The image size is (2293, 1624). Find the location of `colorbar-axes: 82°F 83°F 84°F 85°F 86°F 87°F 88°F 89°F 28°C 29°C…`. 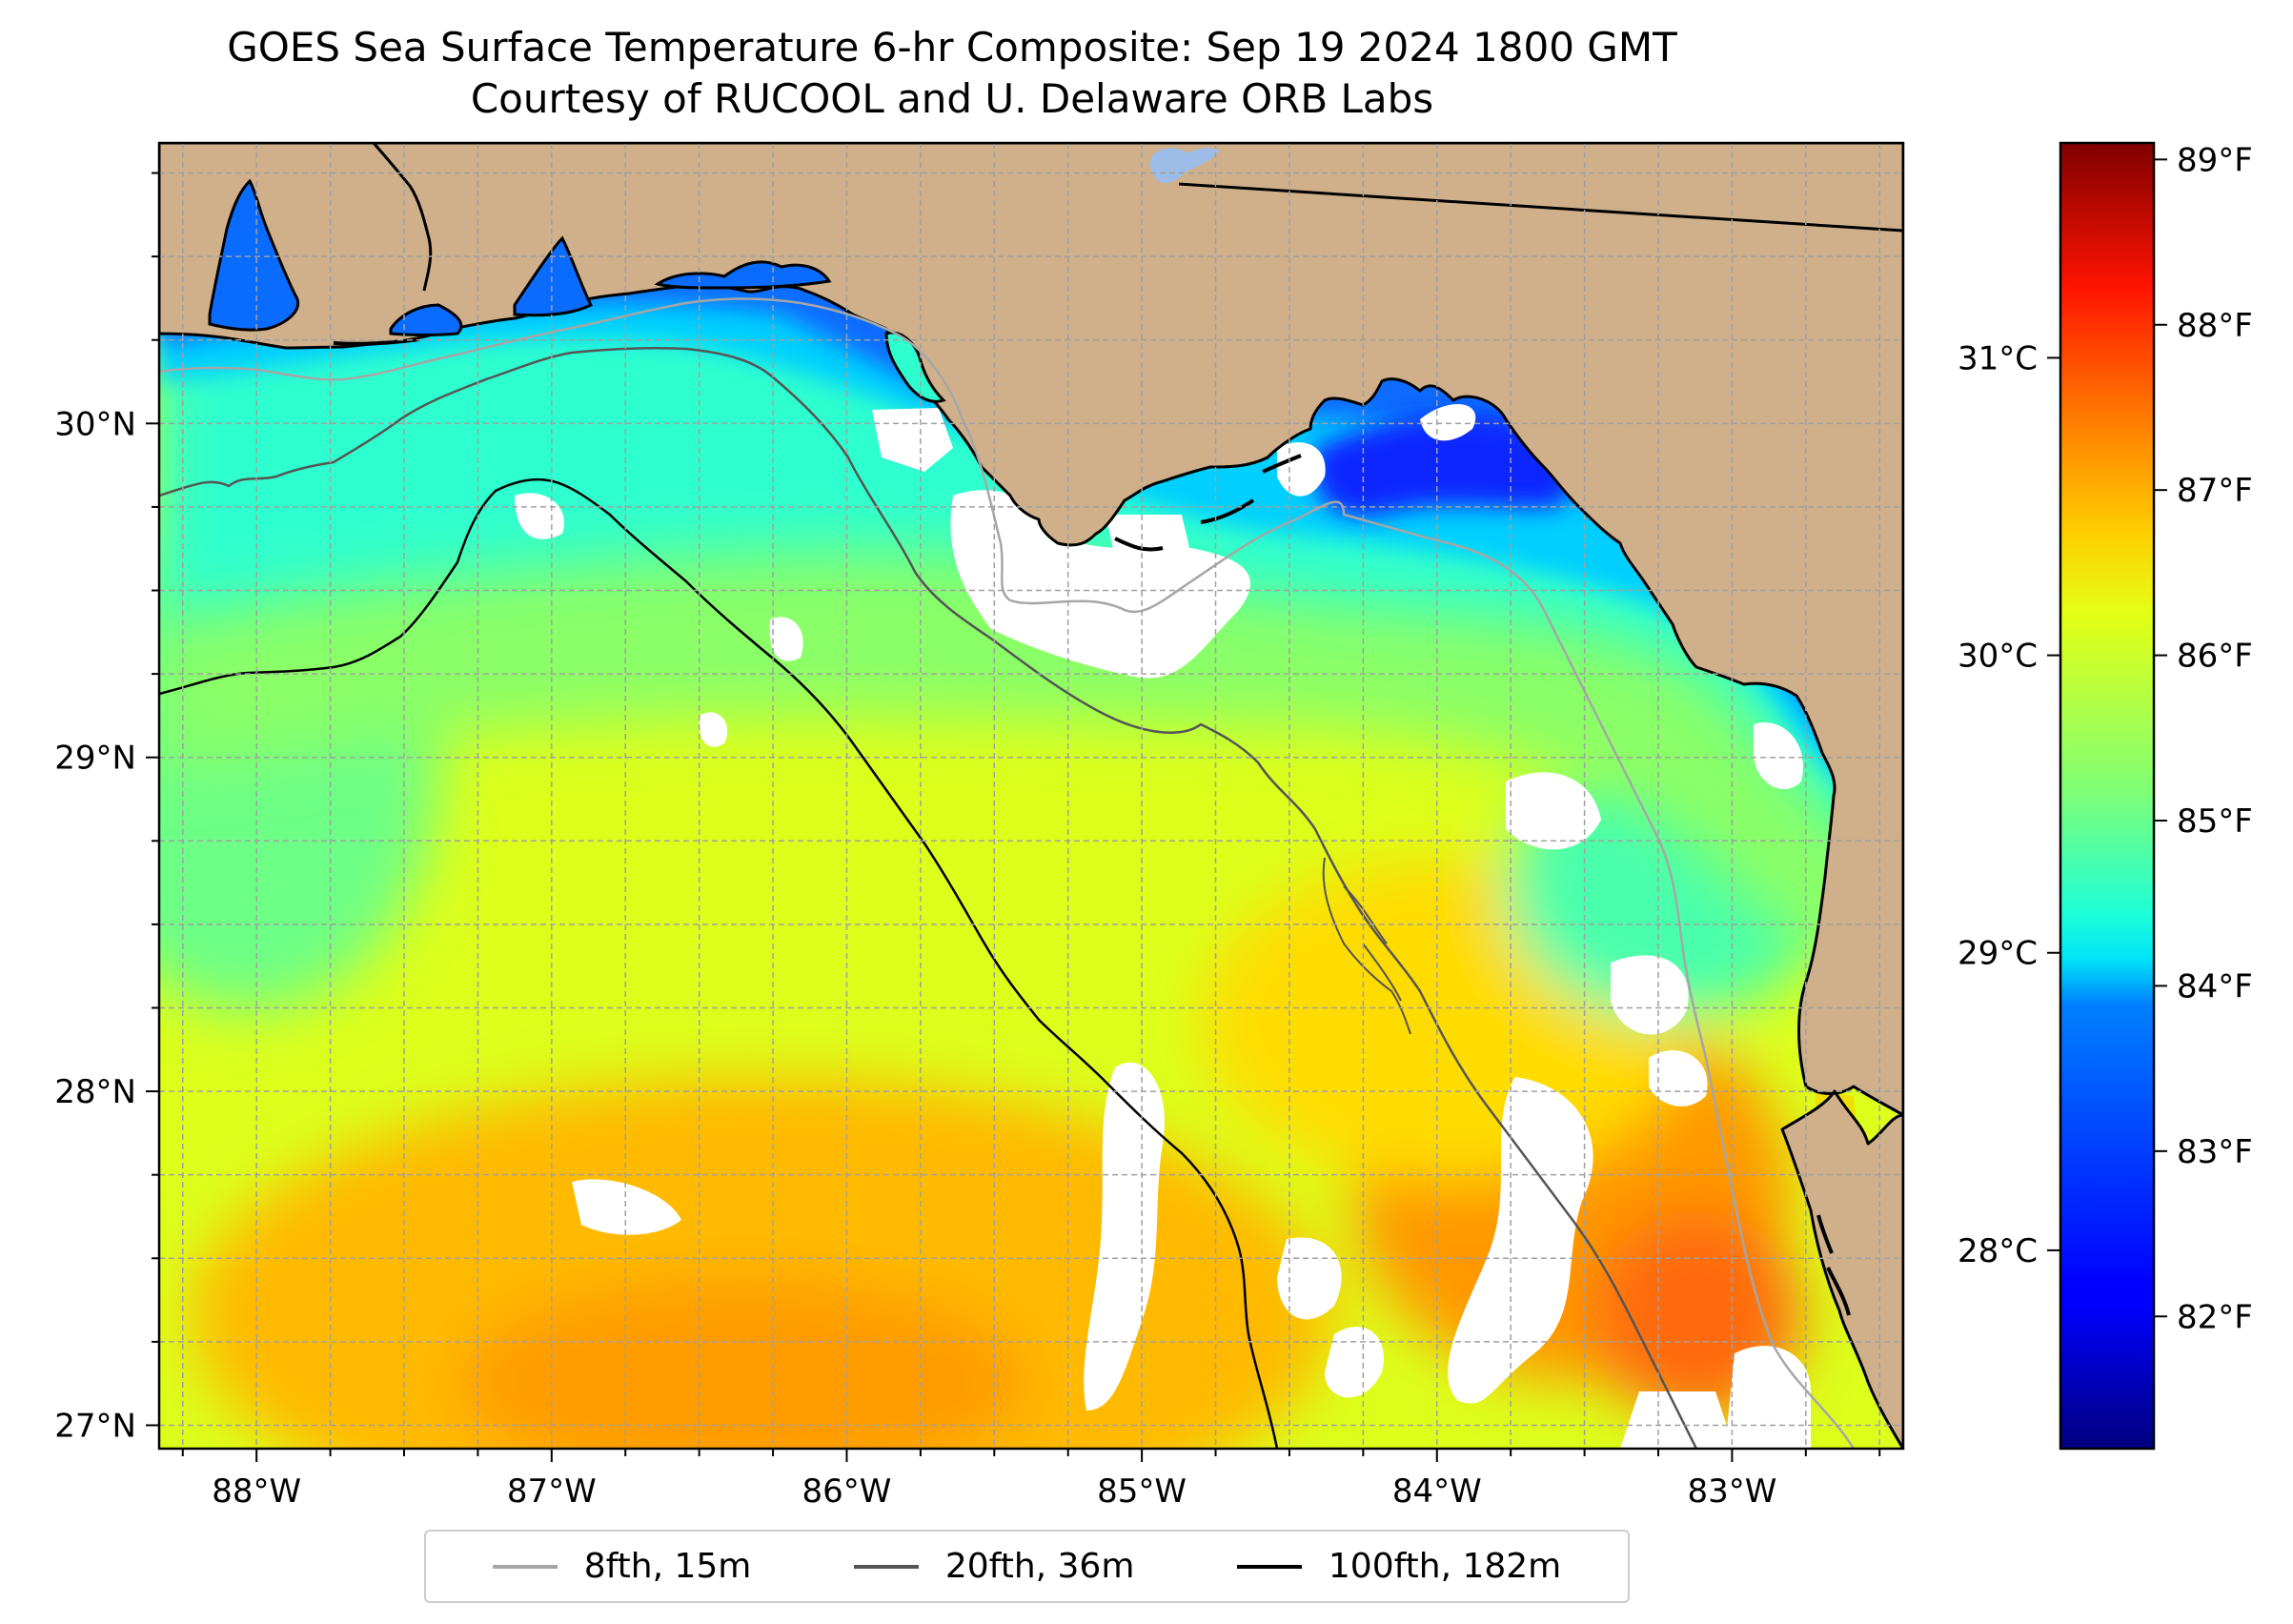

colorbar-axes: 82°F 83°F 84°F 85°F 86°F 87°F 88°F 89°F 28°C 29°C… is located at coordinates (2106, 738).